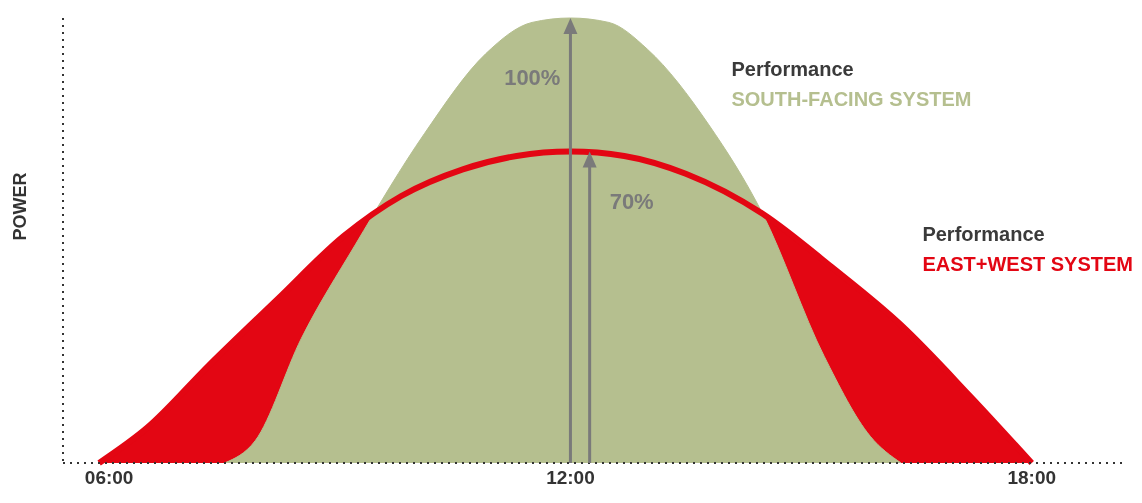 Image resolution: width=1142 pixels, height=503 pixels. What do you see at coordinates (631, 202) in the screenshot?
I see `annotation: 70%` at bounding box center [631, 202].